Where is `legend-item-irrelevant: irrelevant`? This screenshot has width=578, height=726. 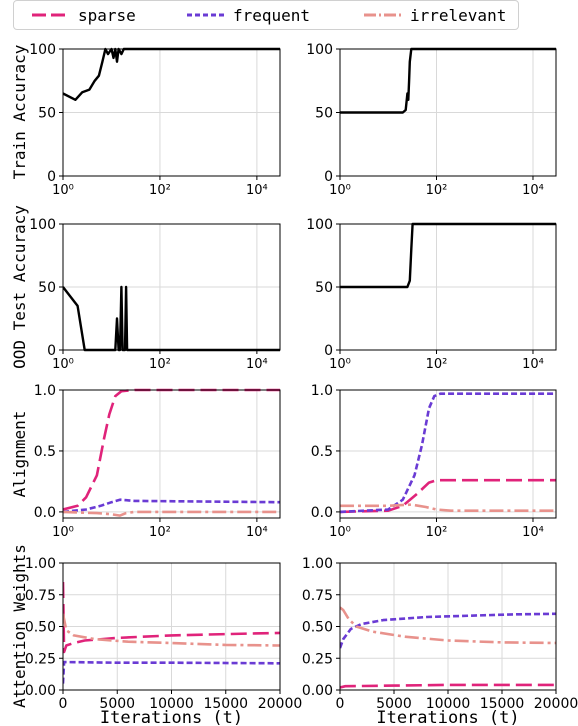
legend-item-irrelevant: irrelevant is located at coordinates (435, 15).